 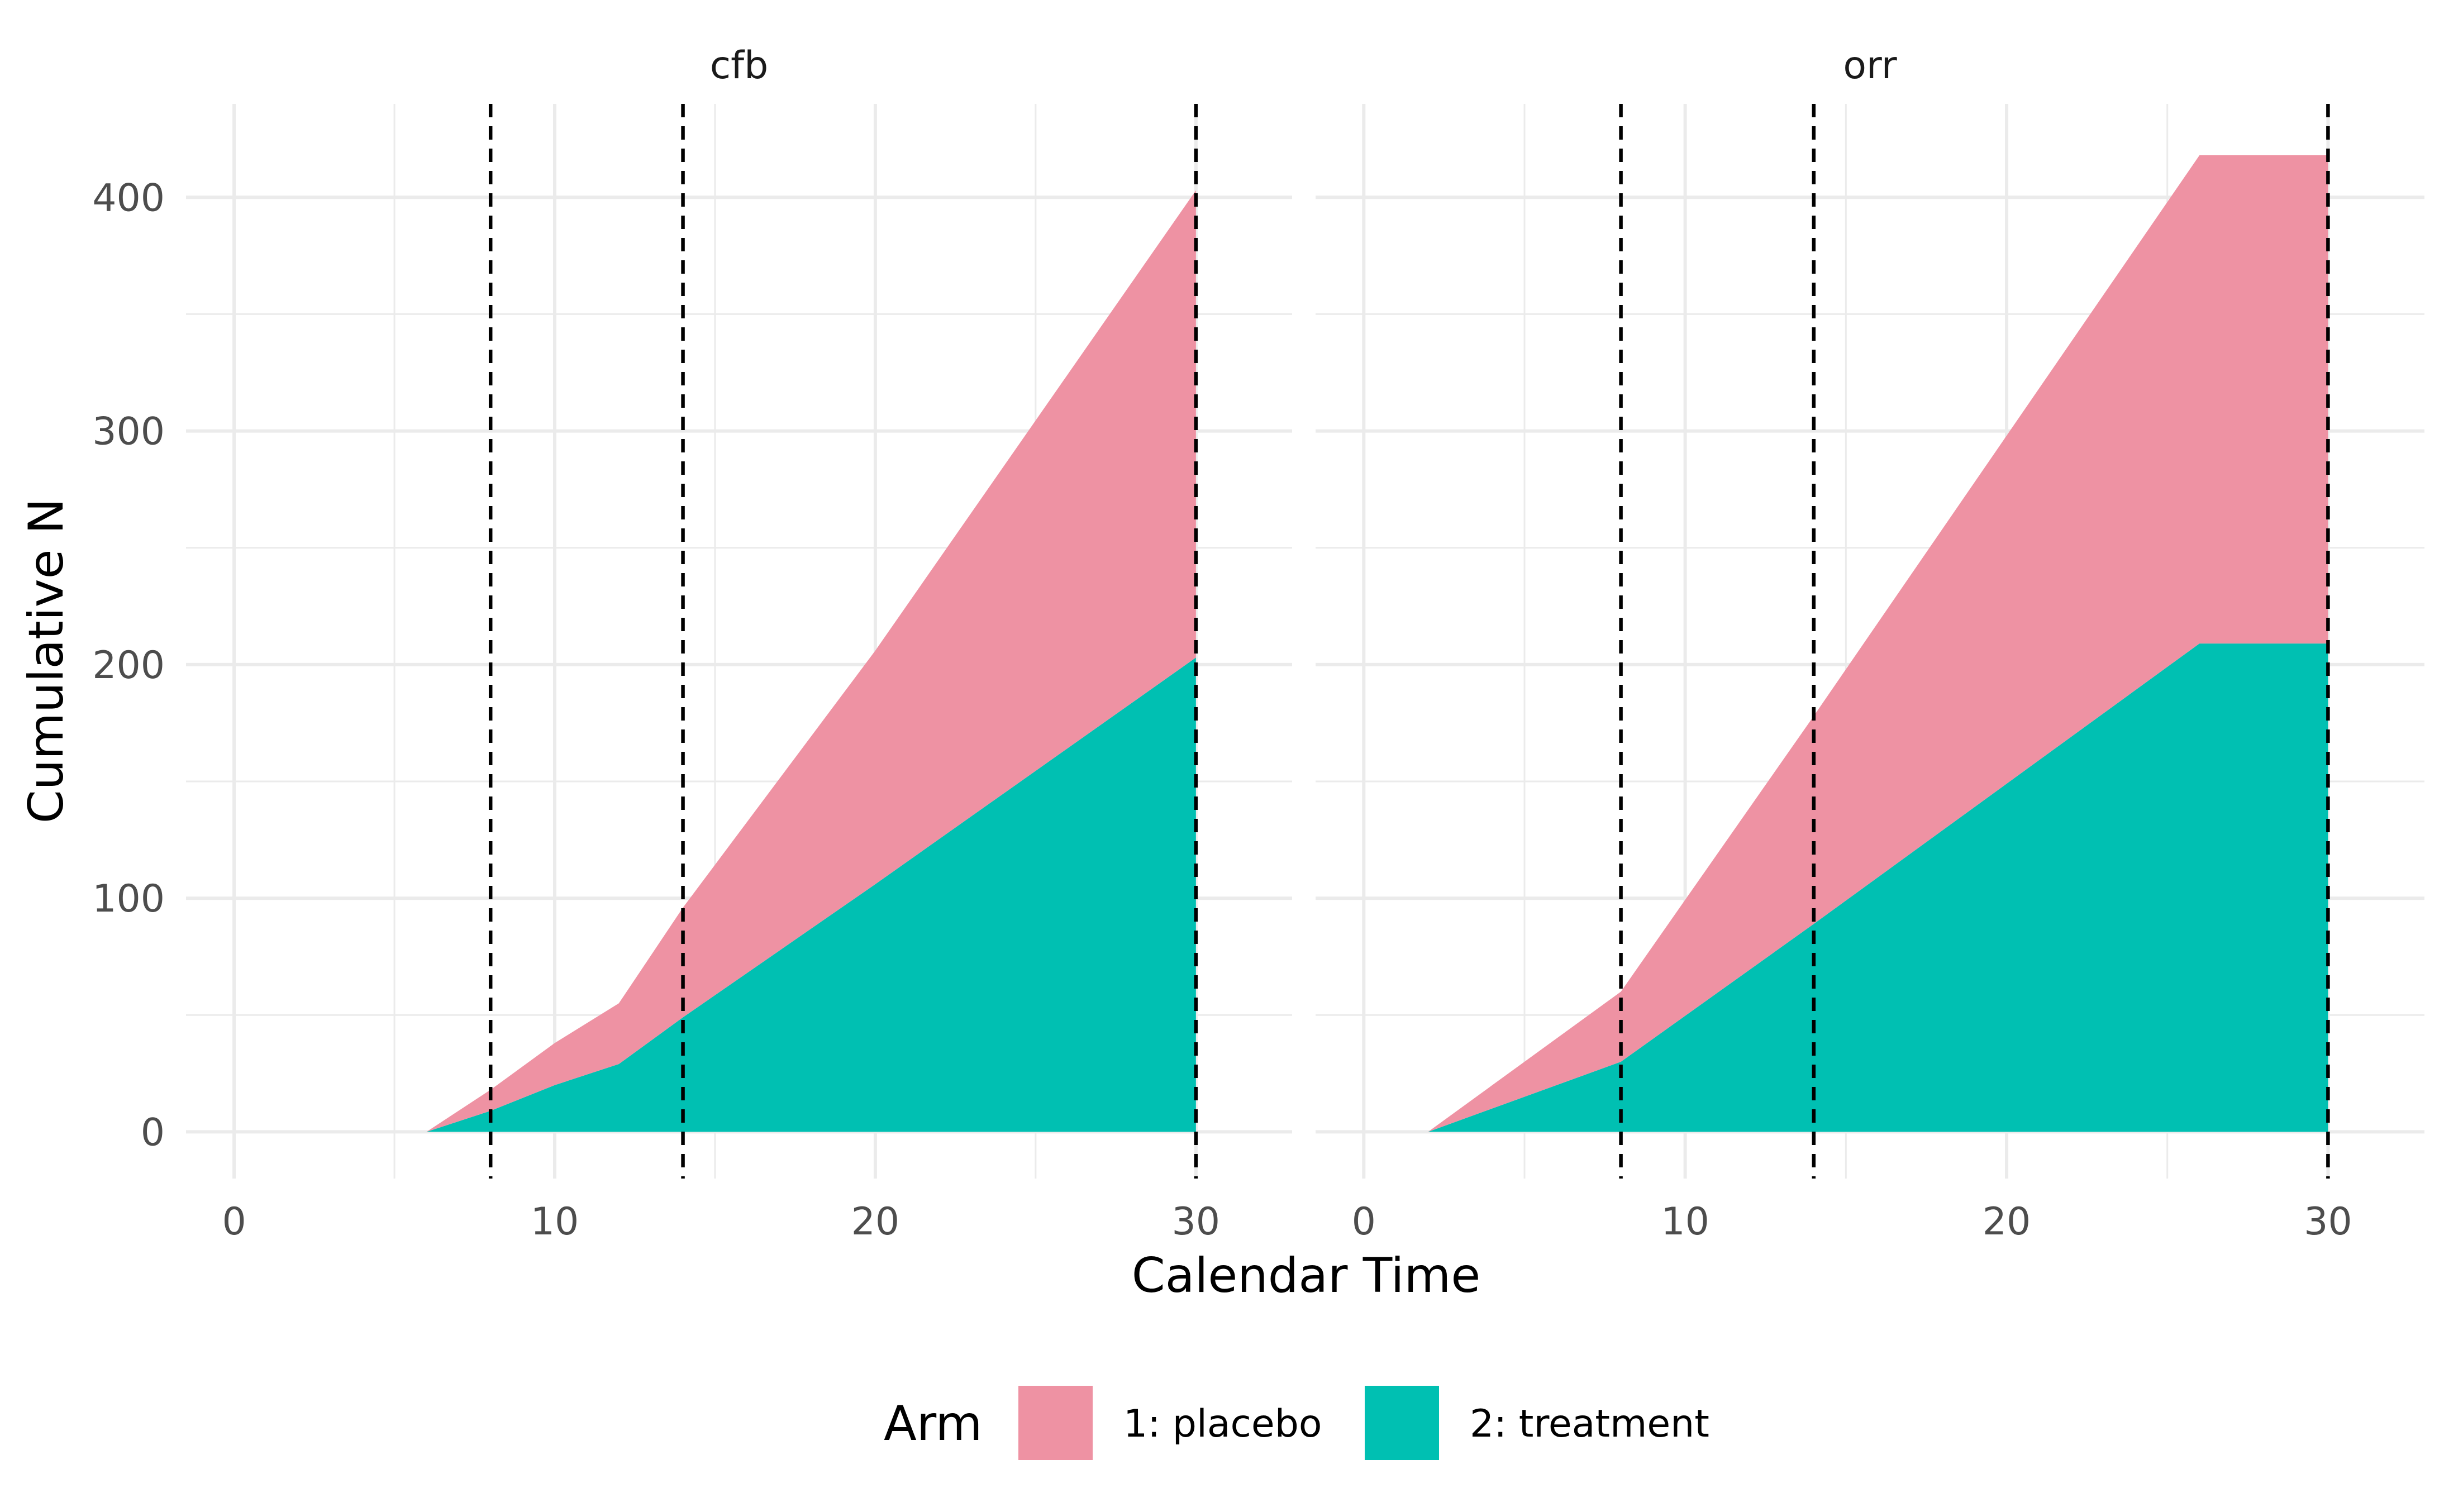 I want to click on x-axis-title: Calendar Time, so click(x=1307, y=1276).